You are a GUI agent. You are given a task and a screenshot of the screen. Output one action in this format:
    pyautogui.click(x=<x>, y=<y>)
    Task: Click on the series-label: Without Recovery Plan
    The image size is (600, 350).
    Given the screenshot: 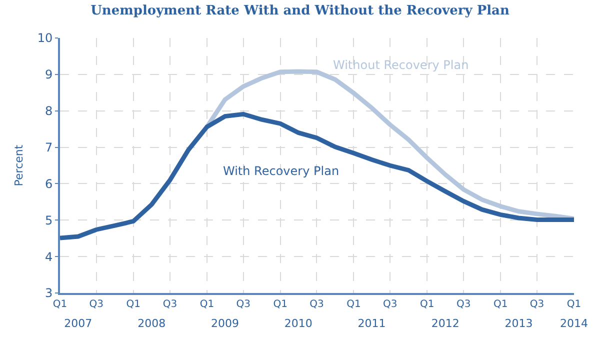 What is the action you would take?
    pyautogui.click(x=401, y=65)
    